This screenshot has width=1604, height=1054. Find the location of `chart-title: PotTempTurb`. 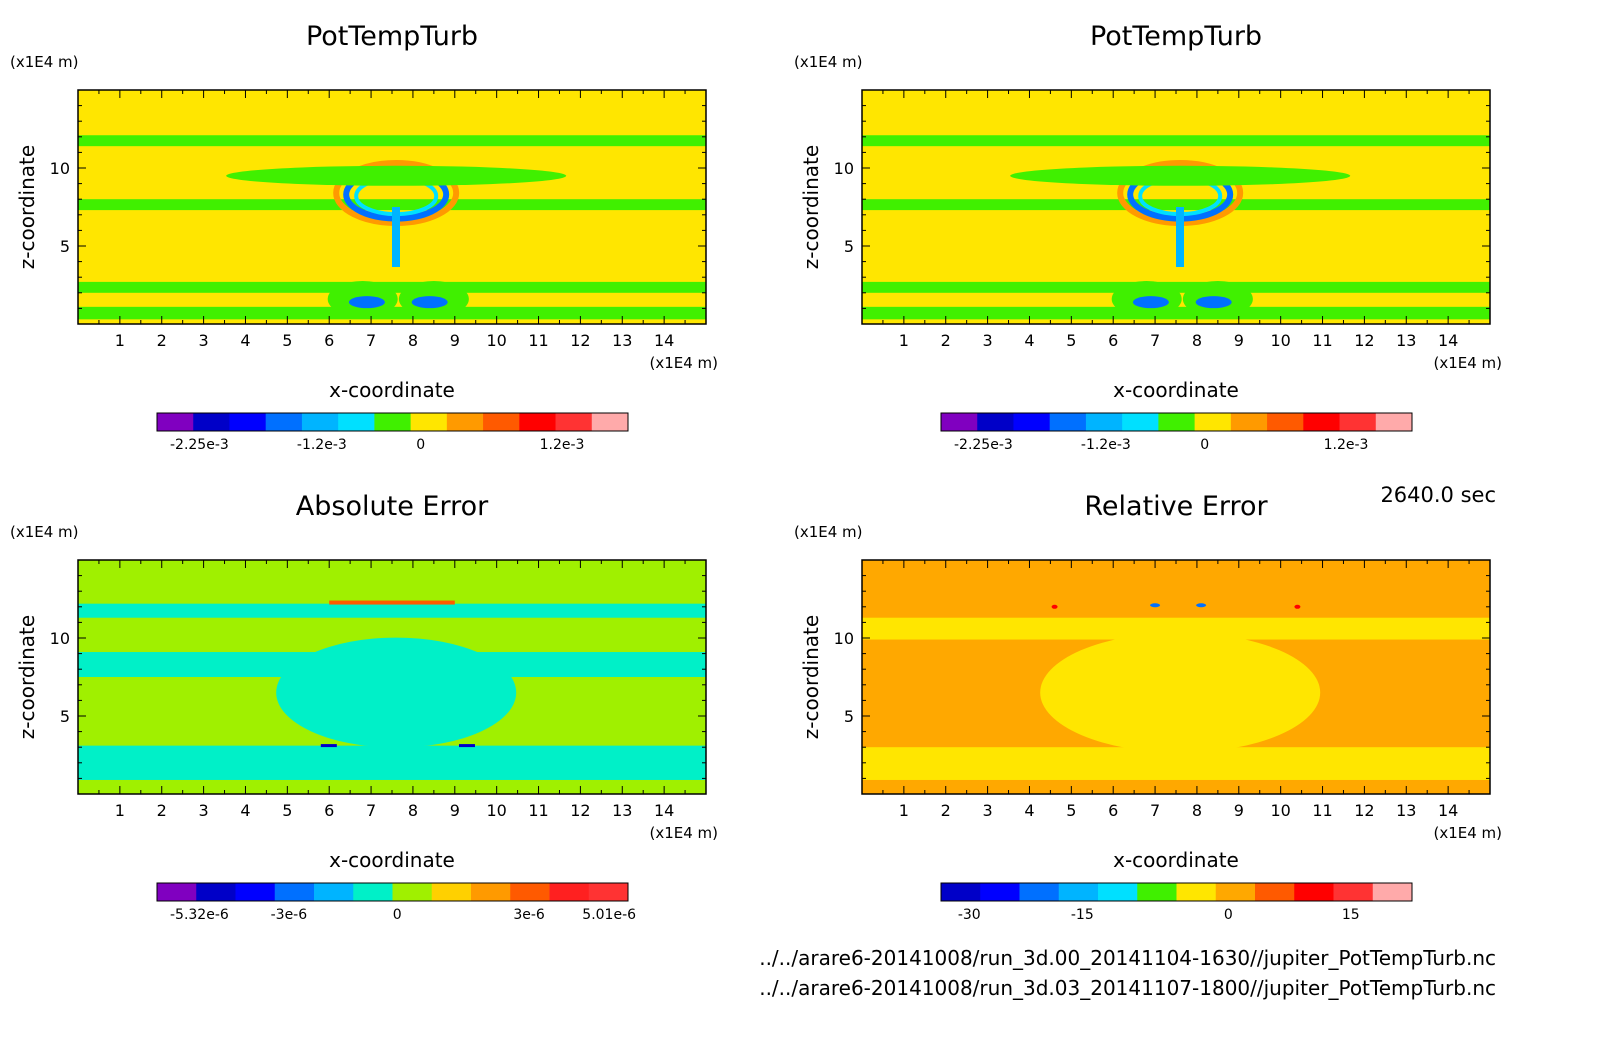

chart-title: PotTempTurb is located at coordinates (392, 36).